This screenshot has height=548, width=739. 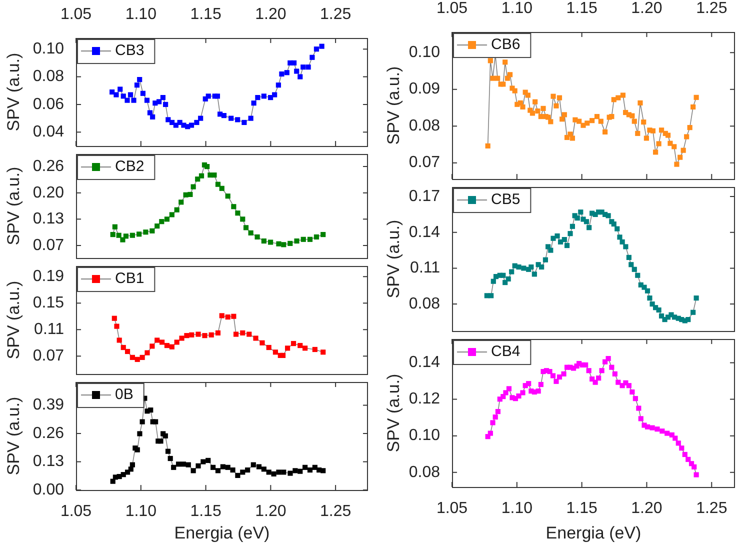 What do you see at coordinates (129, 51) in the screenshot?
I see `legend-label: CB3` at bounding box center [129, 51].